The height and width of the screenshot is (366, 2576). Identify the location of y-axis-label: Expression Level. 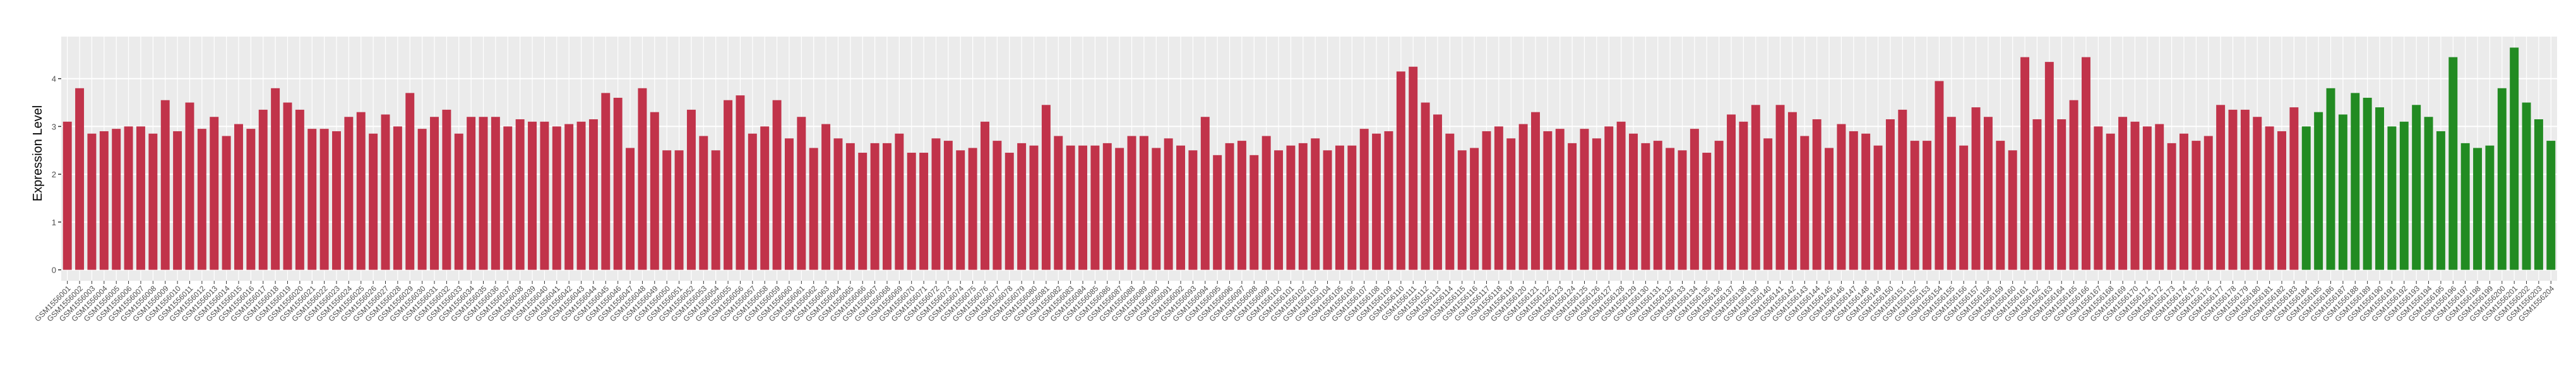
(38, 153).